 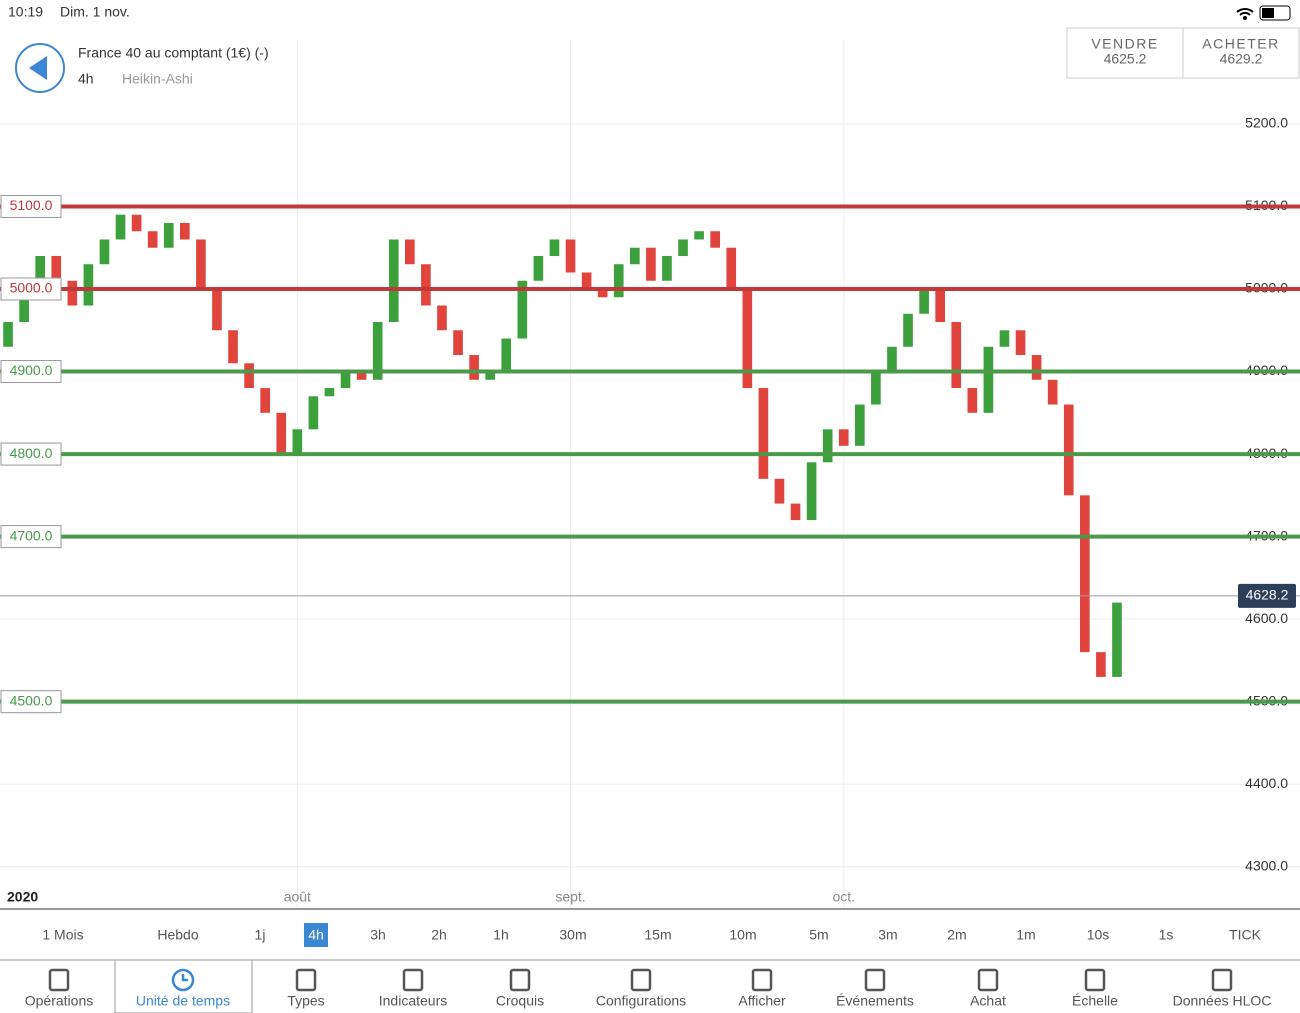 I want to click on wifi-icon, so click(x=1245, y=12).